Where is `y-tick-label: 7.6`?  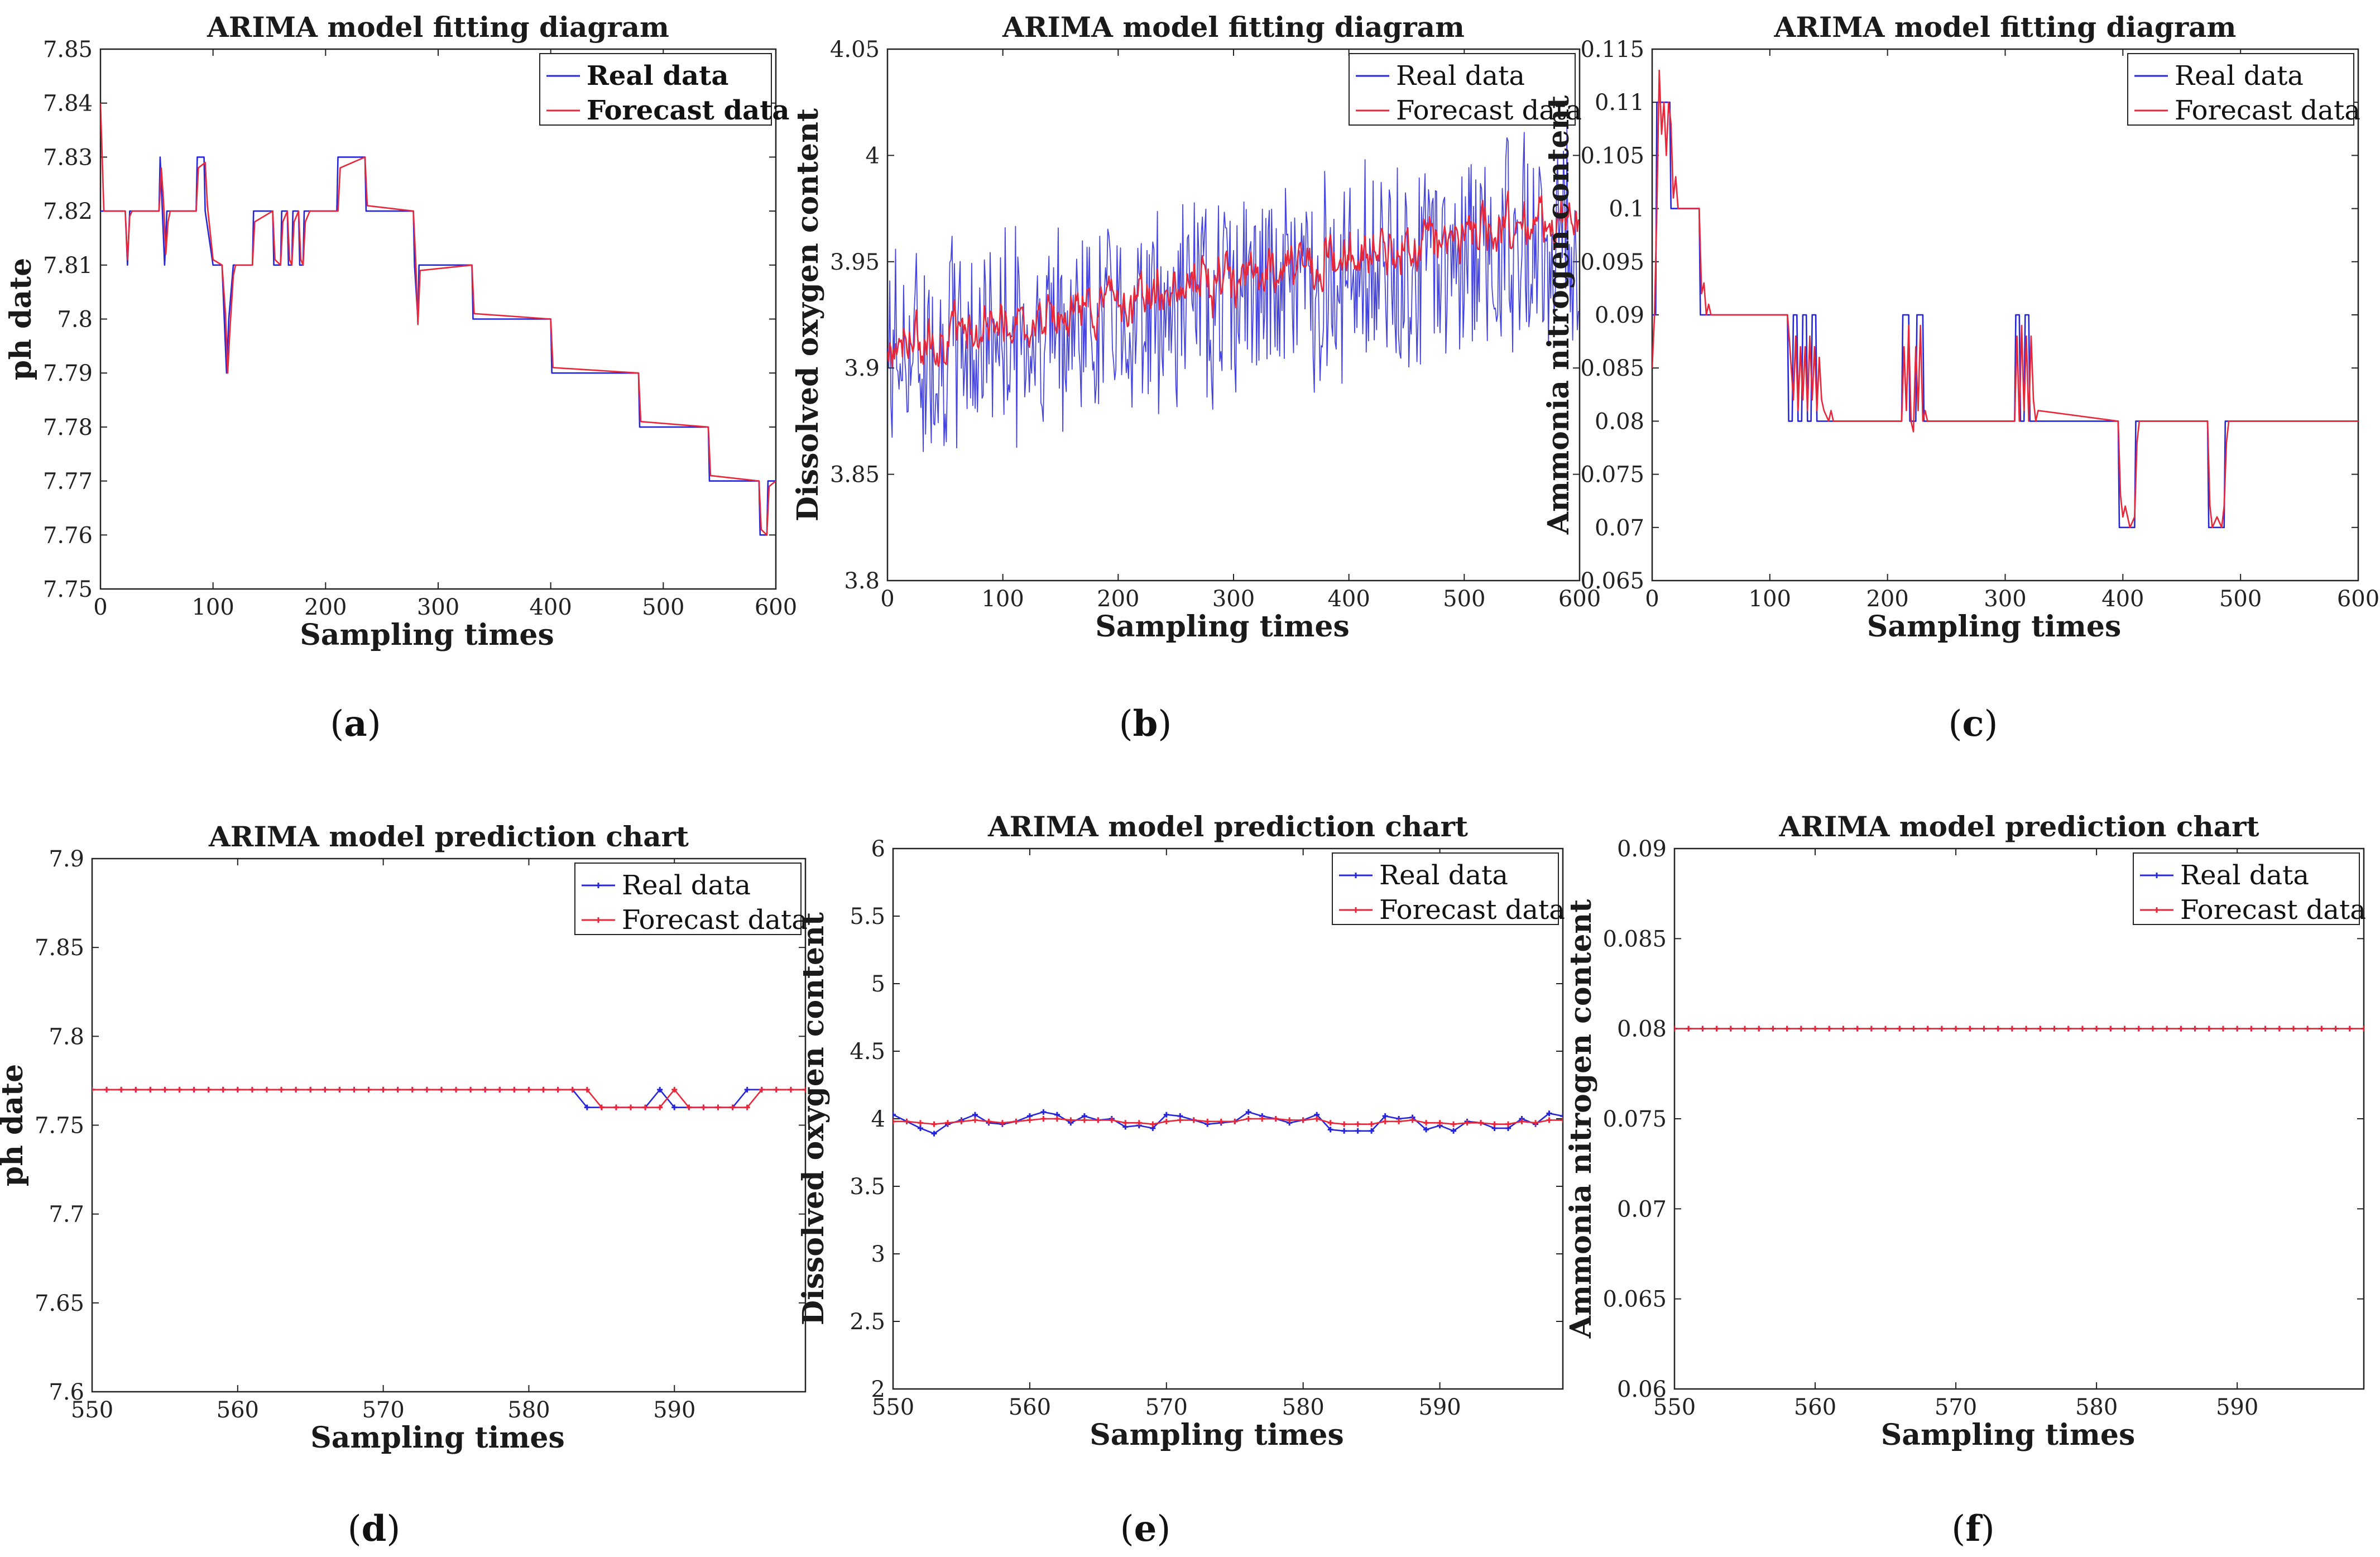
y-tick-label: 7.6 is located at coordinates (66, 1392).